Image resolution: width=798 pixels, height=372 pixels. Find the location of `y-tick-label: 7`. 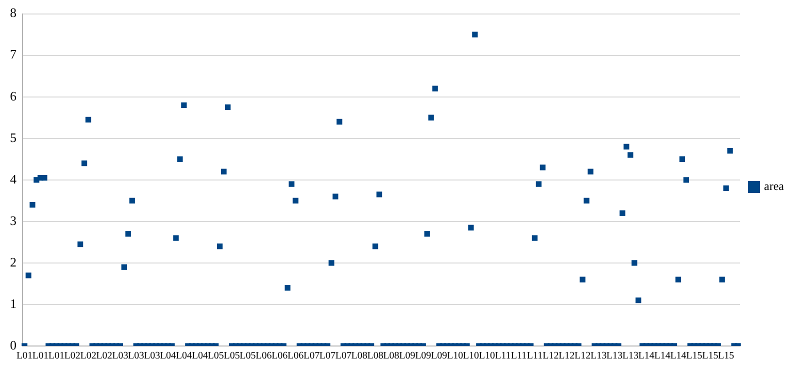

y-tick-label: 7 is located at coordinates (13, 54).